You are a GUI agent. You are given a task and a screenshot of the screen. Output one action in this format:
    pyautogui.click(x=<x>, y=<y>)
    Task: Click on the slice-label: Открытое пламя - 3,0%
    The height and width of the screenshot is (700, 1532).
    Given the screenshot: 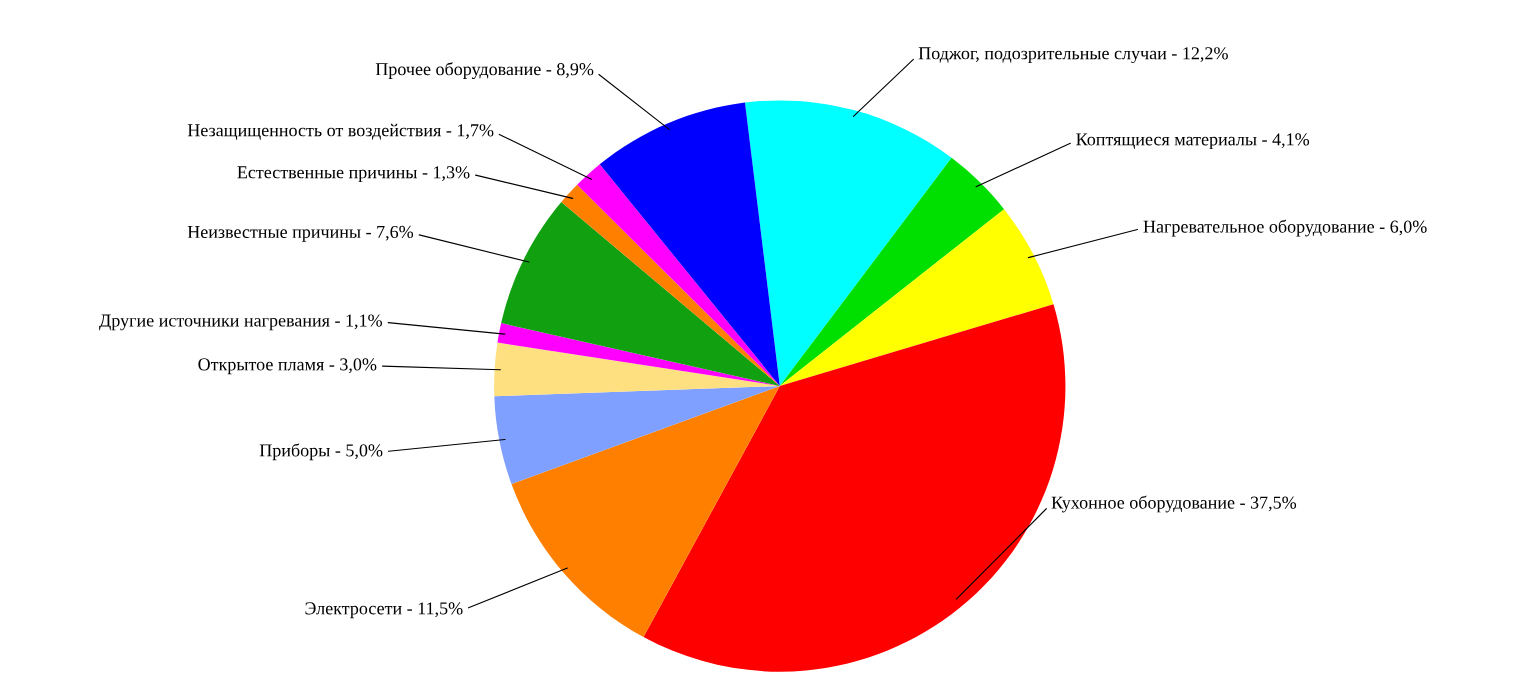 What is the action you would take?
    pyautogui.click(x=287, y=366)
    